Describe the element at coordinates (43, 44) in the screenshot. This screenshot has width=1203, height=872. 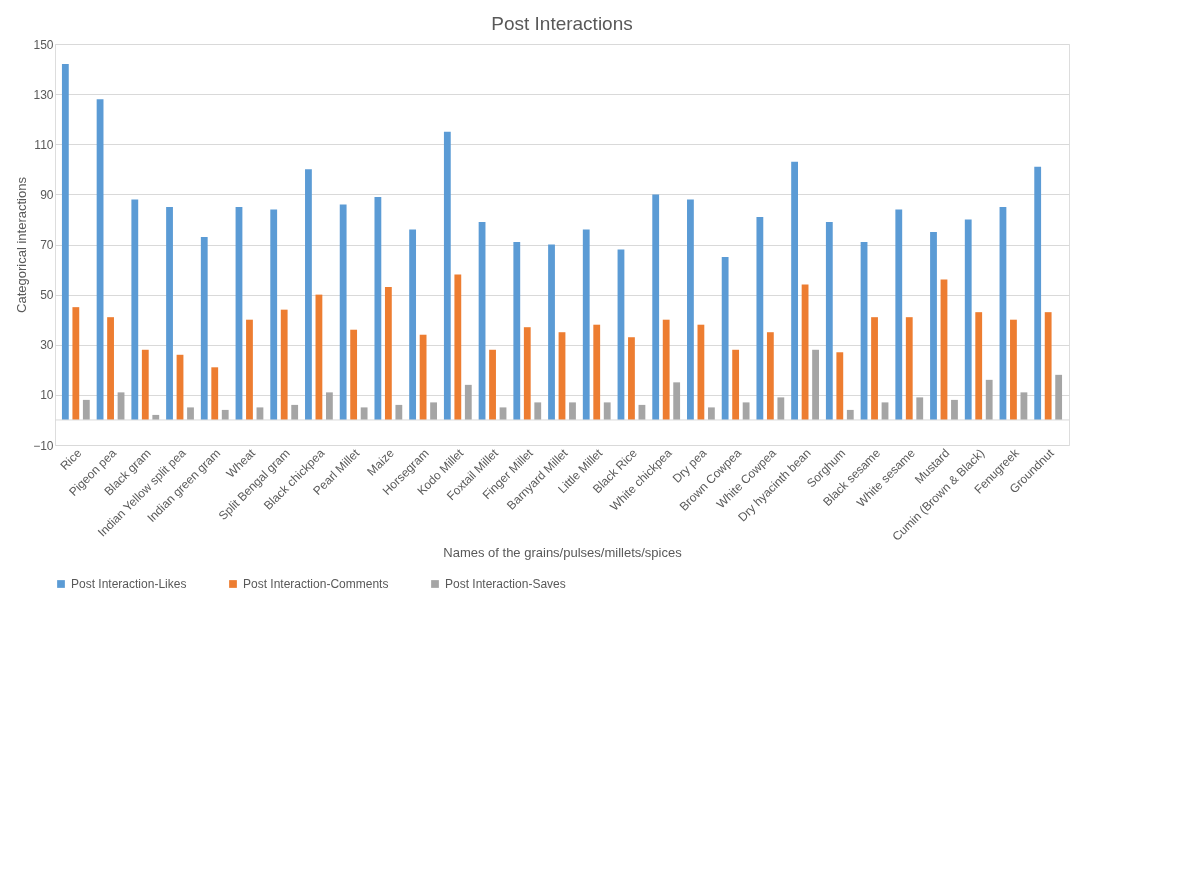
I see `y-tick-label: 150` at that location.